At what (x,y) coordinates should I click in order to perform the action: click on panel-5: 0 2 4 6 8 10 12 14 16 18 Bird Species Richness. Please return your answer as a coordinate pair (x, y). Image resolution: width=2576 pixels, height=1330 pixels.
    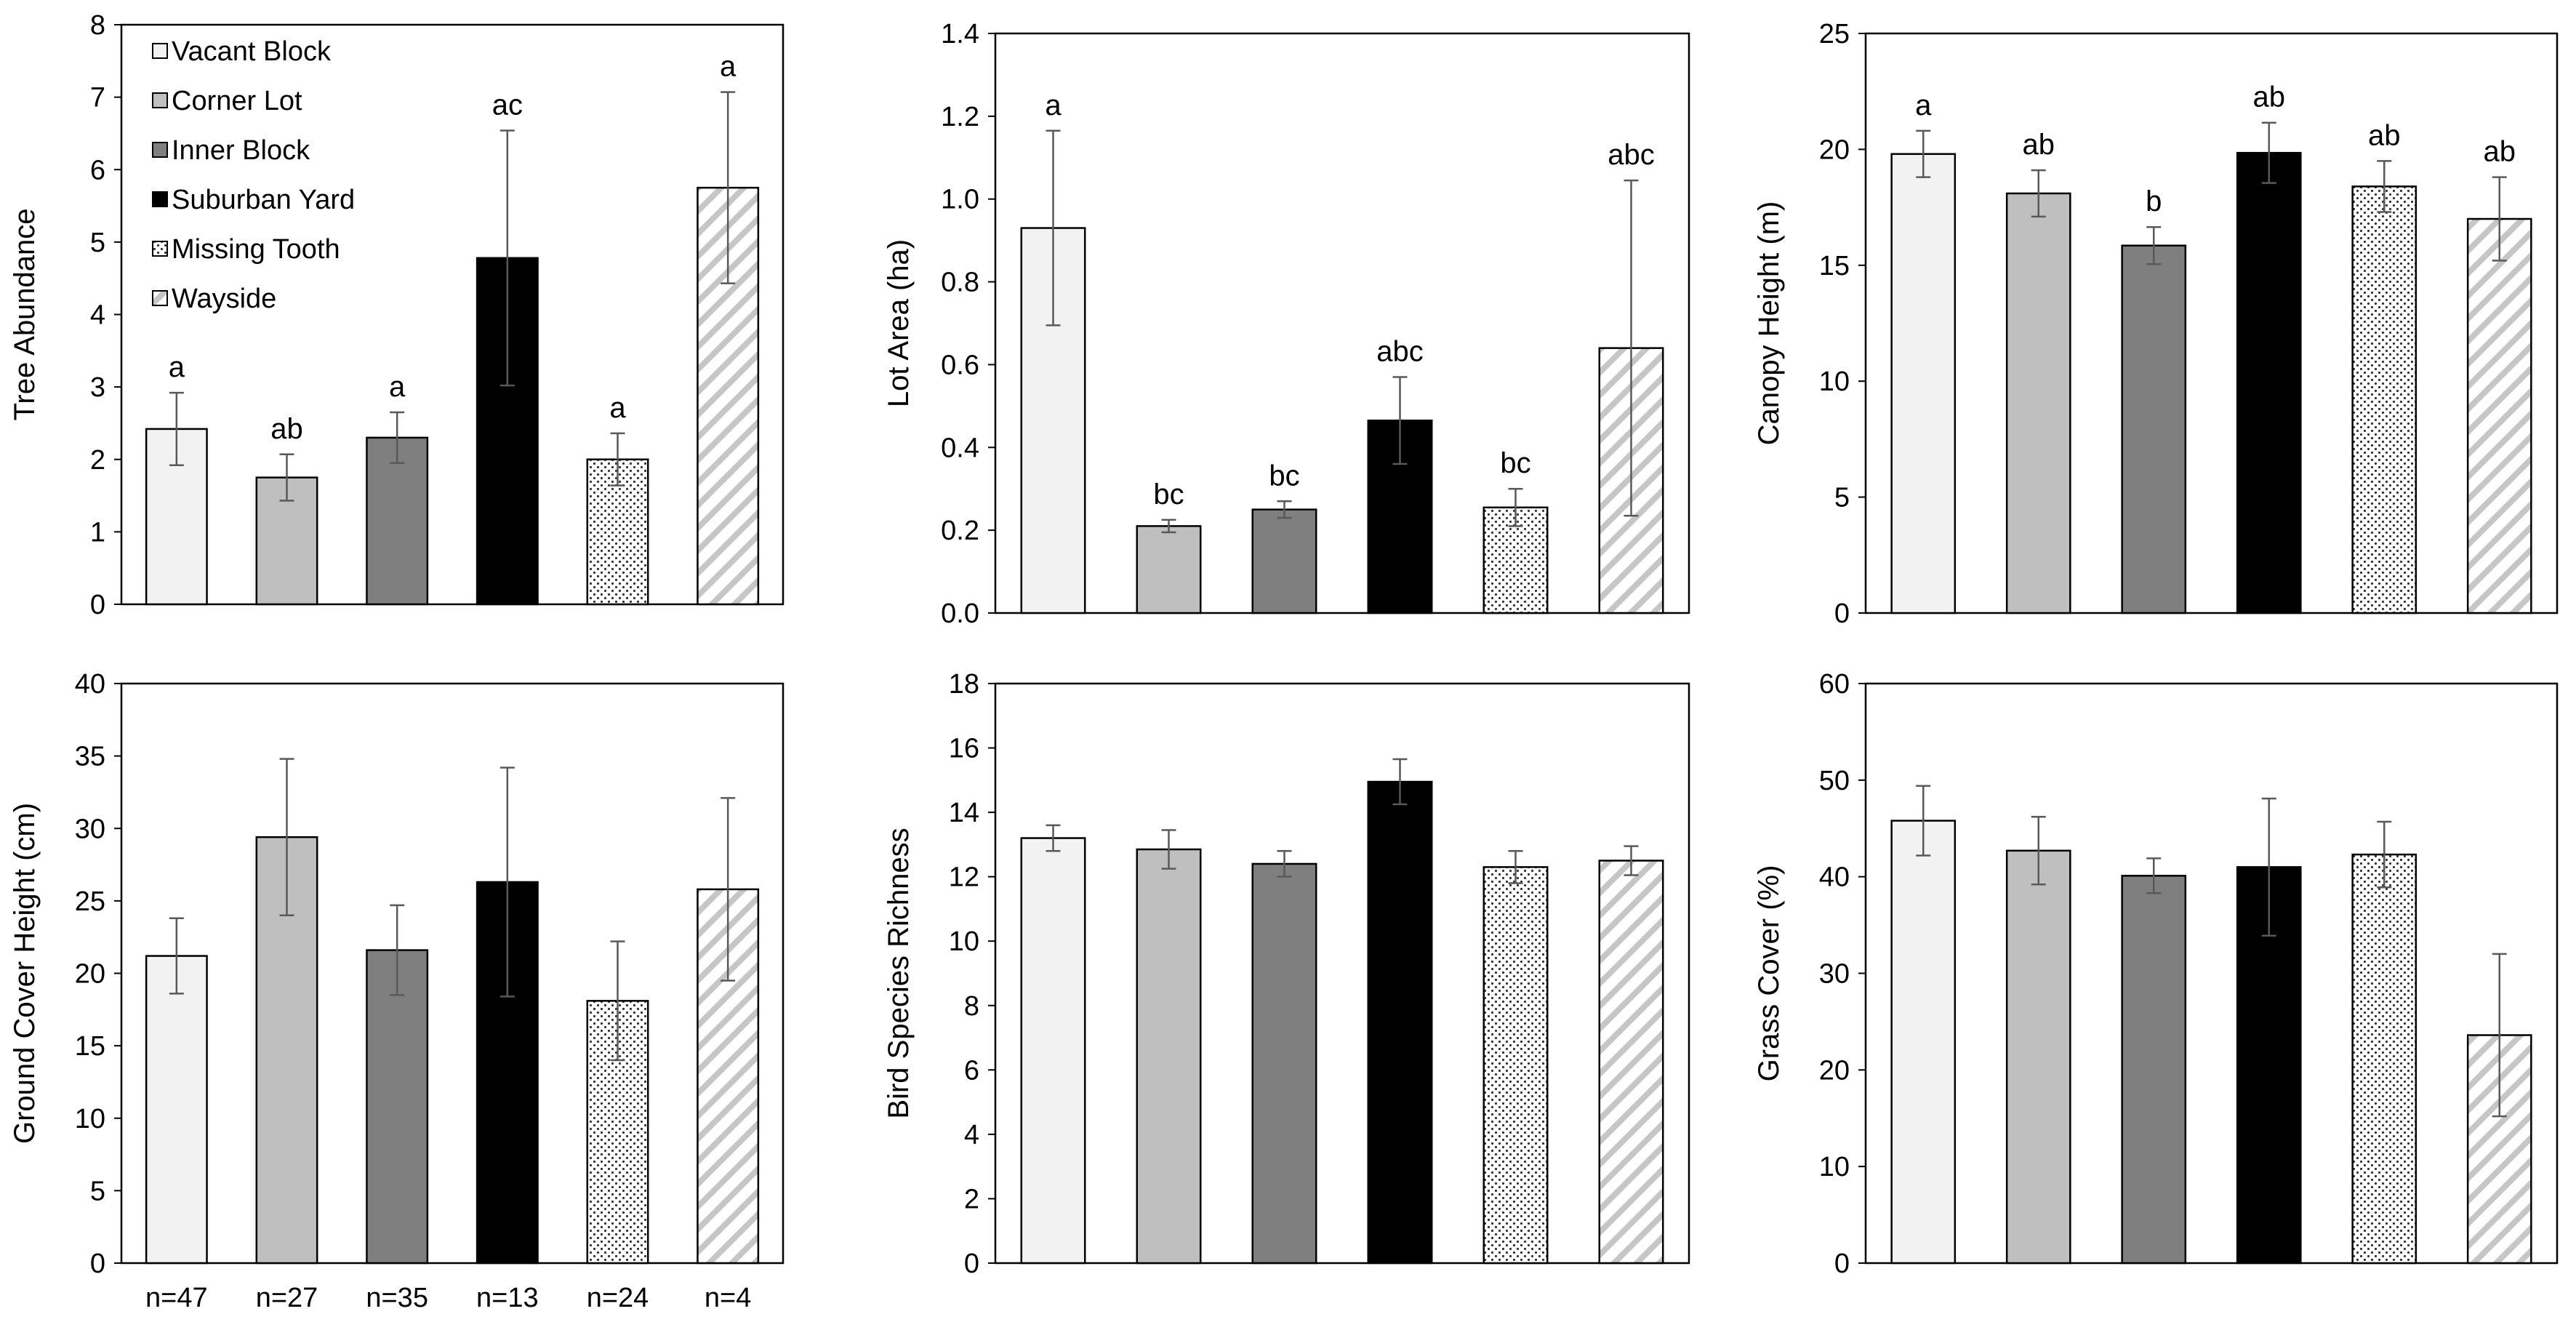
    Looking at the image, I should click on (1286, 974).